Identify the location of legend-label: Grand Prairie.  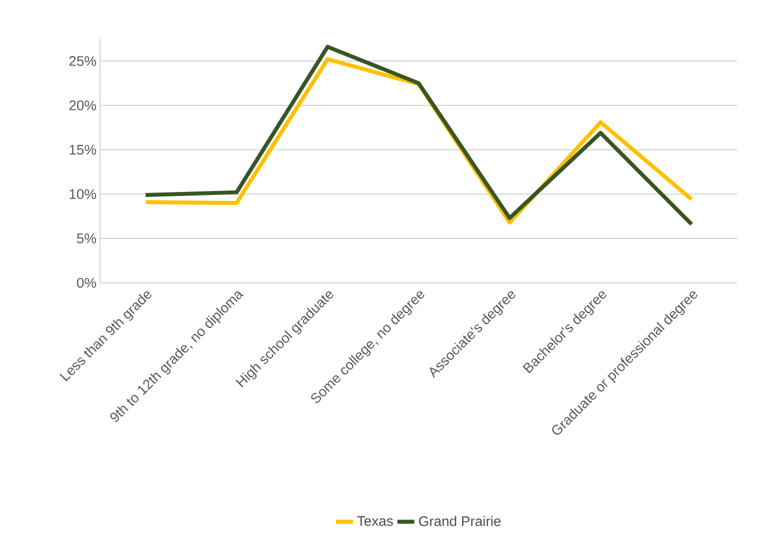
(460, 521).